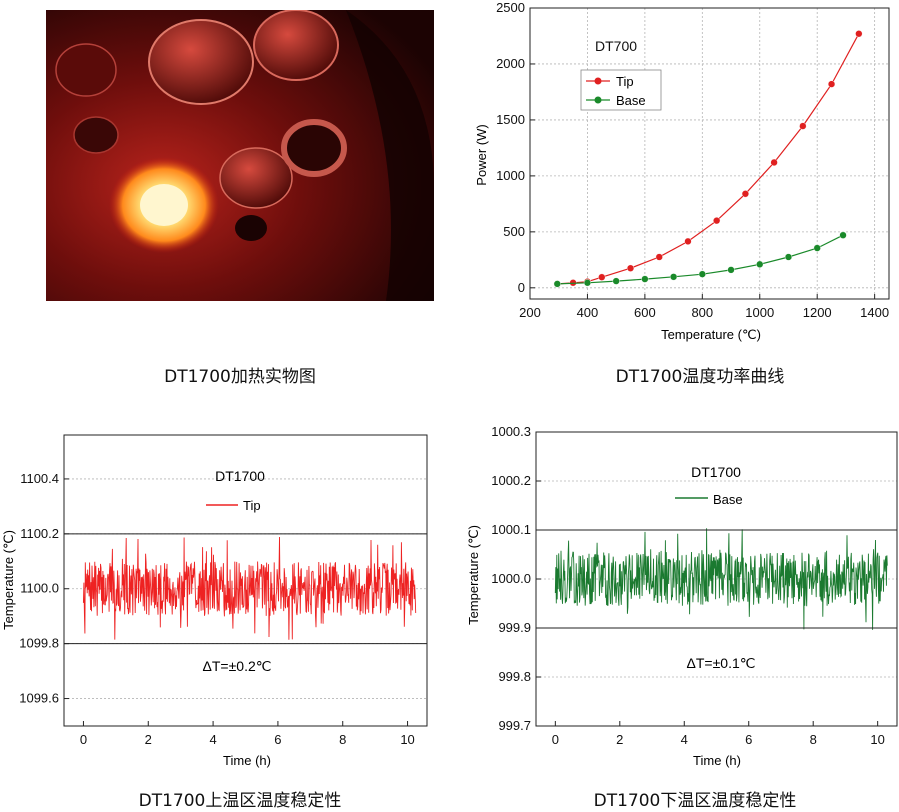  What do you see at coordinates (39, 588) in the screenshot?
I see `upper-ytick-label: 1100.0` at bounding box center [39, 588].